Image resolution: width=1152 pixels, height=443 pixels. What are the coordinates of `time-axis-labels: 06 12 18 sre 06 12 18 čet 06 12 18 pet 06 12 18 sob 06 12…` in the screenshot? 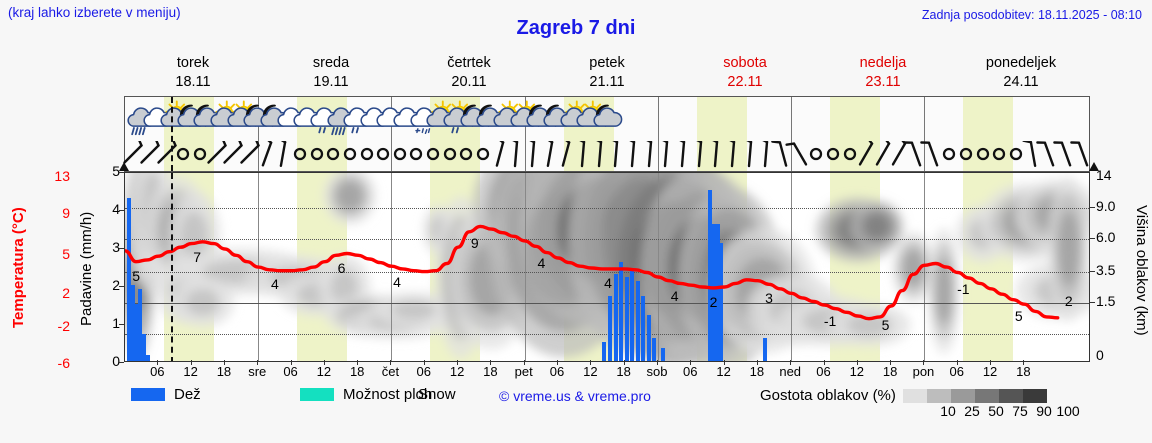 It's located at (607, 371).